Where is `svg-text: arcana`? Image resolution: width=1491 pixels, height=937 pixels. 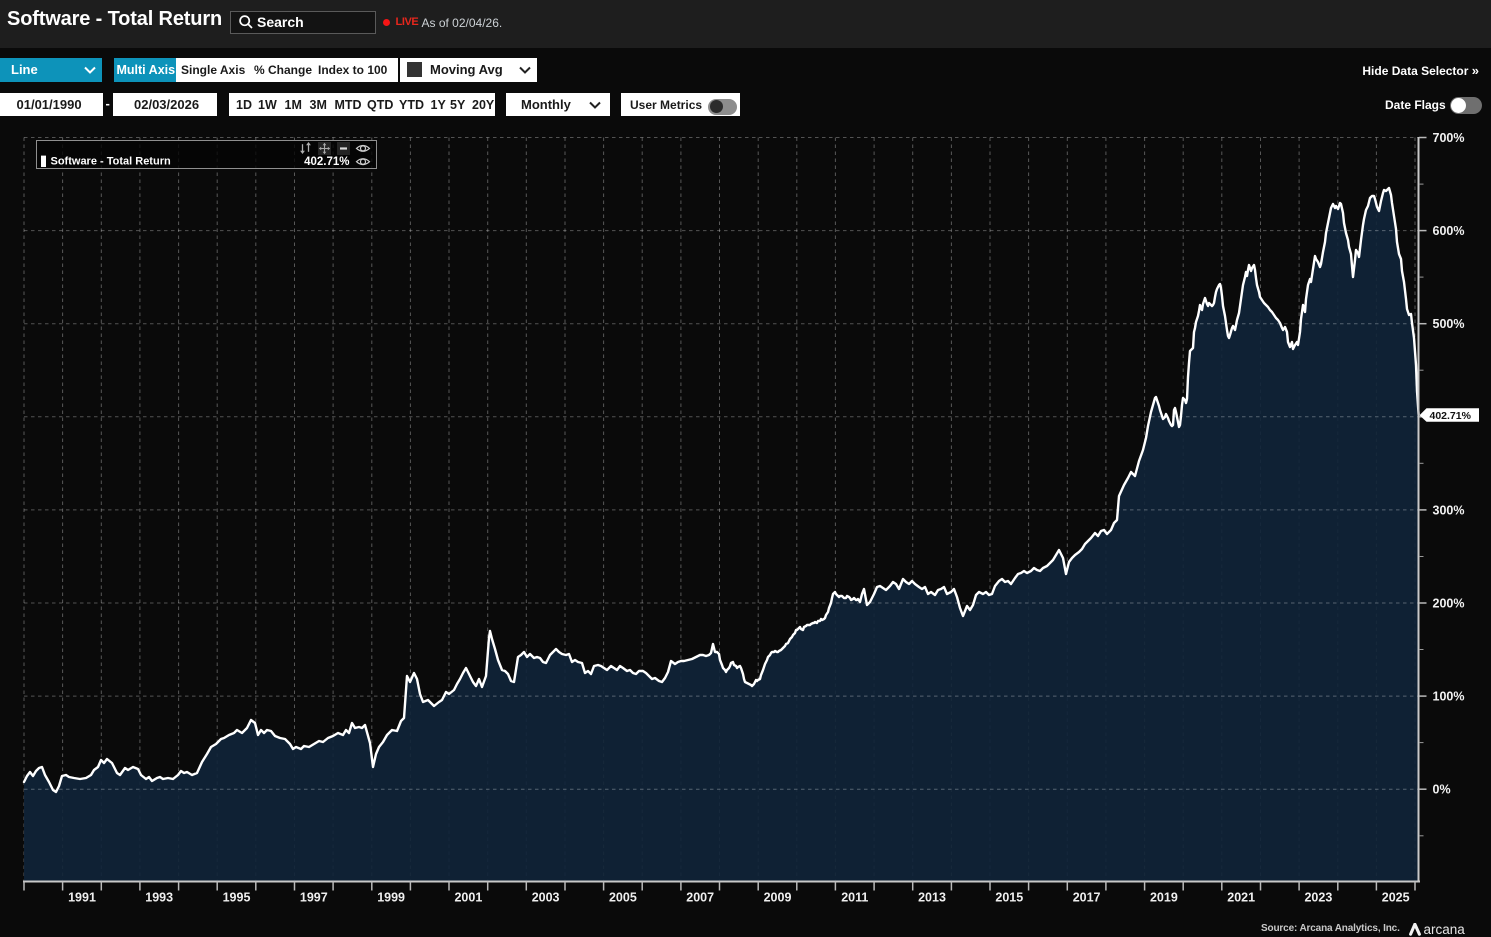
svg-text: arcana is located at coordinates (1445, 929).